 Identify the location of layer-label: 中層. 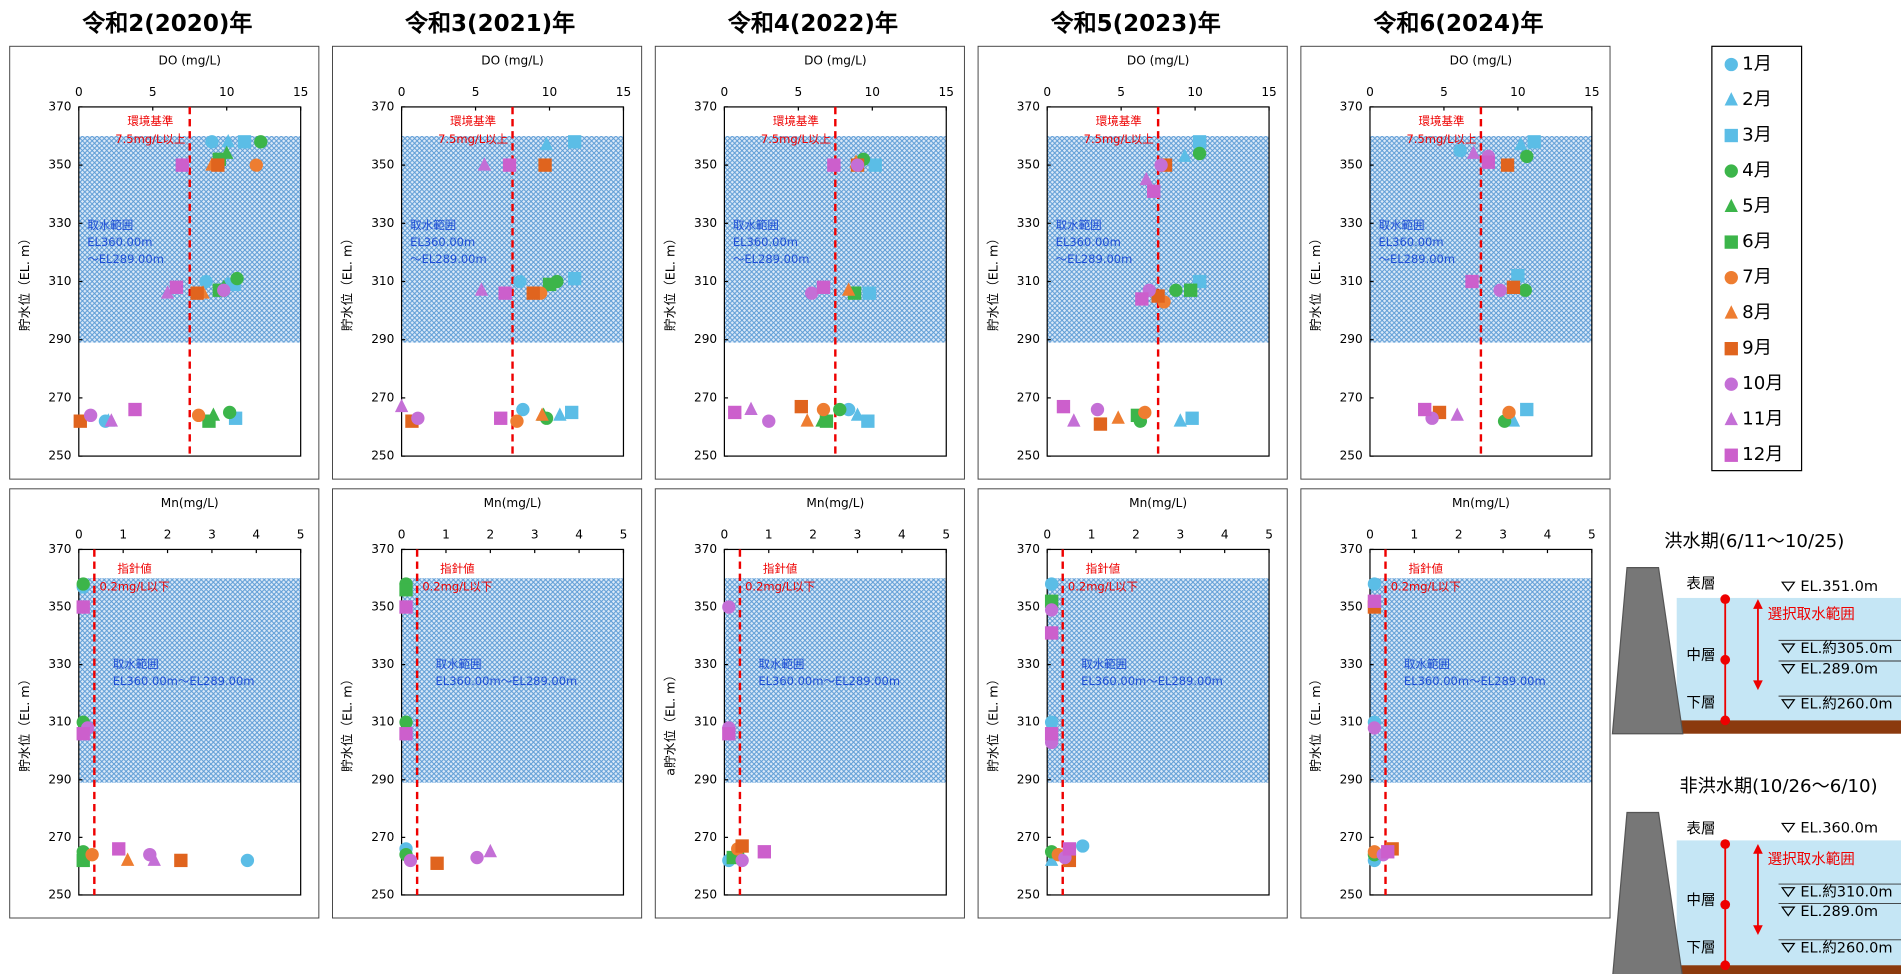
(1700, 900).